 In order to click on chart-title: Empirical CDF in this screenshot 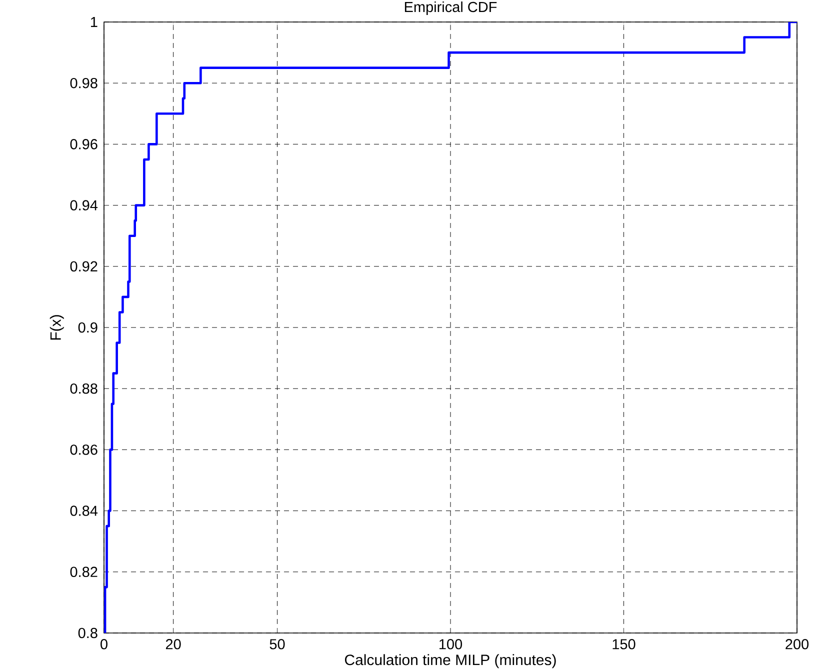, I will do `click(450, 8)`.